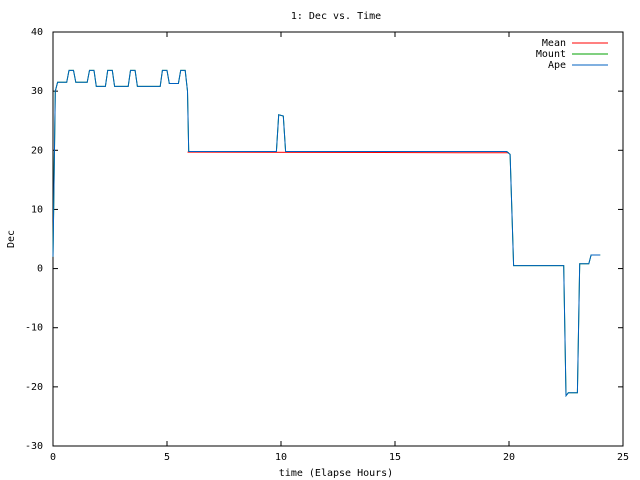 The width and height of the screenshot is (640, 480). Describe the element at coordinates (623, 457) in the screenshot. I see `x-tick-label: 25` at that location.